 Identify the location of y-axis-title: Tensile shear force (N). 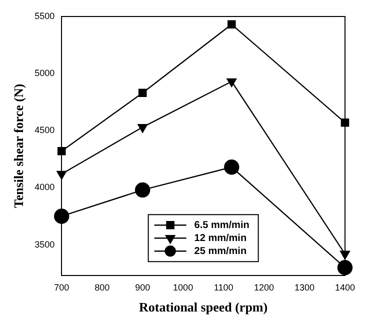
(18, 146).